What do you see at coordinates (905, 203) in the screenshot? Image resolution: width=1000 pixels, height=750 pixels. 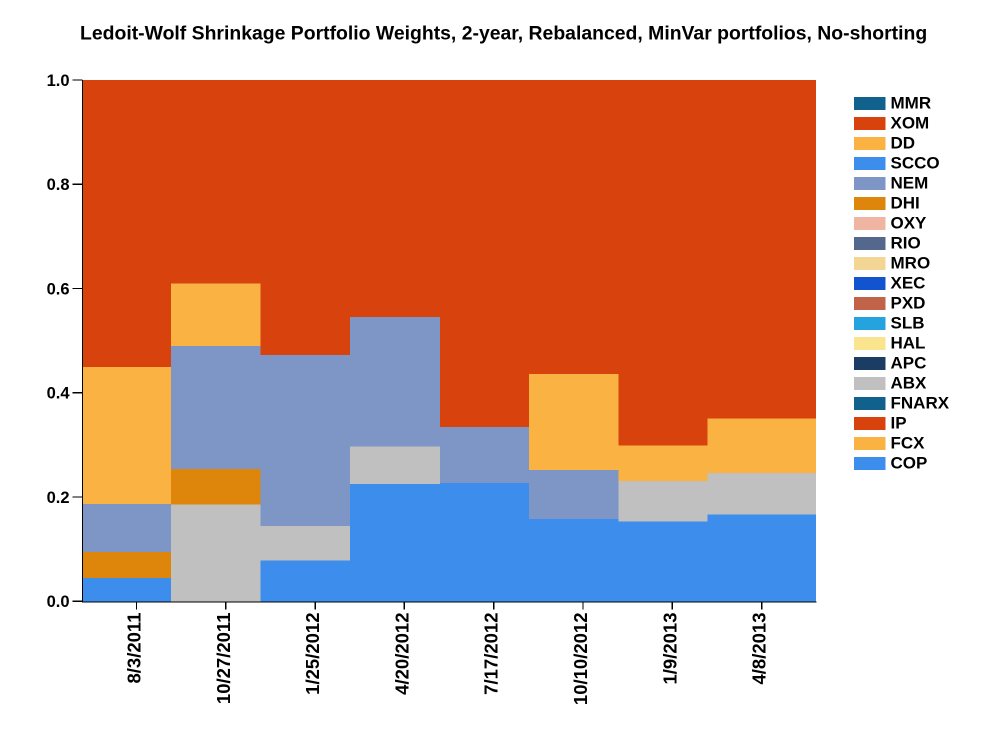 I see `svg-text: DHI` at bounding box center [905, 203].